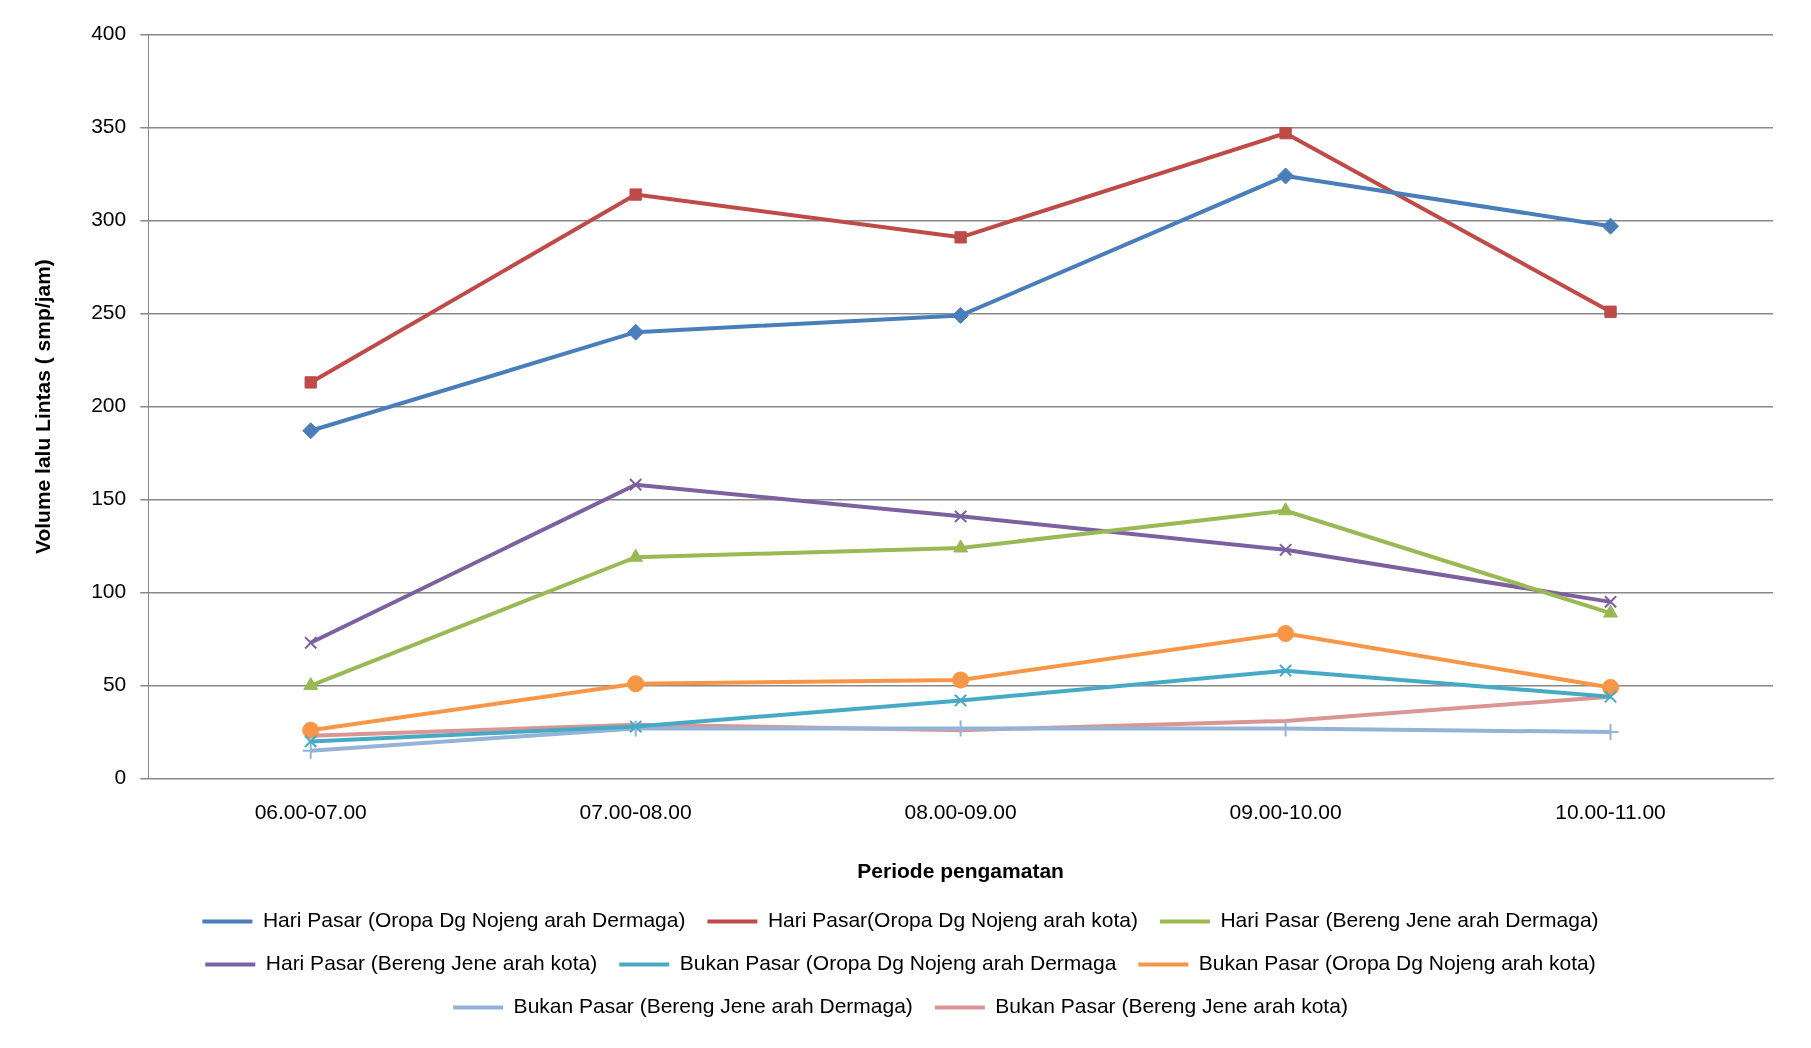 The height and width of the screenshot is (1048, 1811). I want to click on y-tick-label: 350, so click(109, 126).